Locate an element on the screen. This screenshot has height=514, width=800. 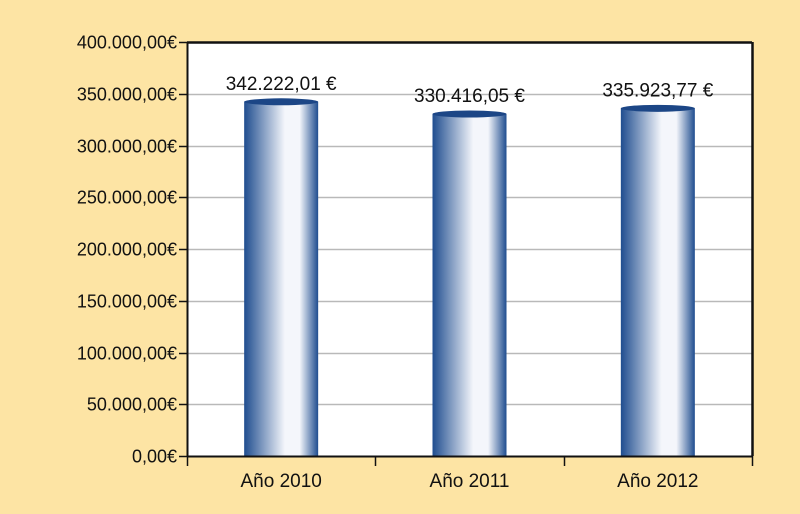
data-label: 330.416,05 € is located at coordinates (469, 96).